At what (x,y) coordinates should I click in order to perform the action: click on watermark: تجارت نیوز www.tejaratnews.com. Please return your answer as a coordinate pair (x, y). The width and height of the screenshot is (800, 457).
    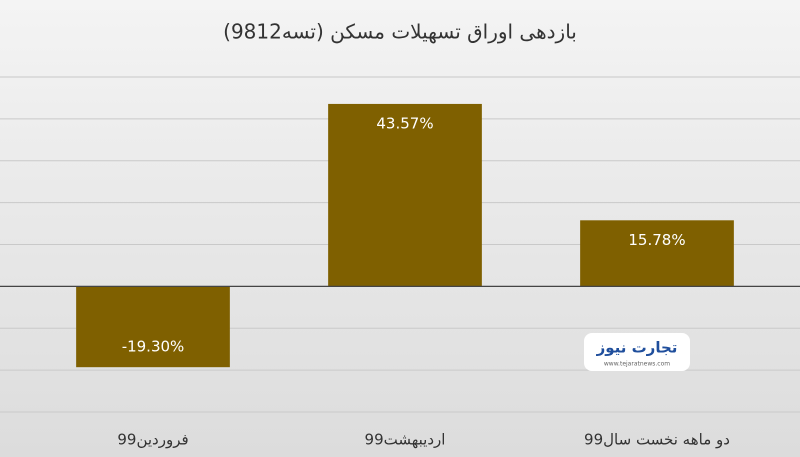
    Looking at the image, I should click on (637, 352).